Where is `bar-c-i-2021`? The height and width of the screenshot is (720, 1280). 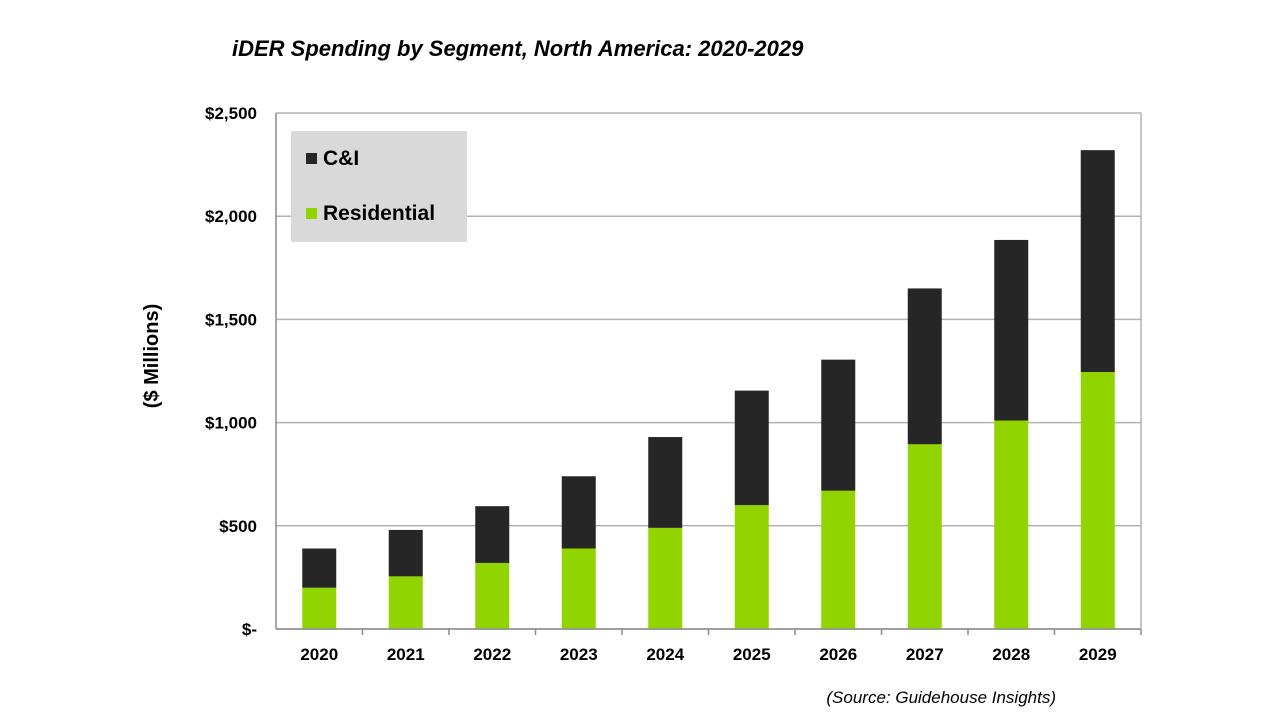
bar-c-i-2021 is located at coordinates (405, 553).